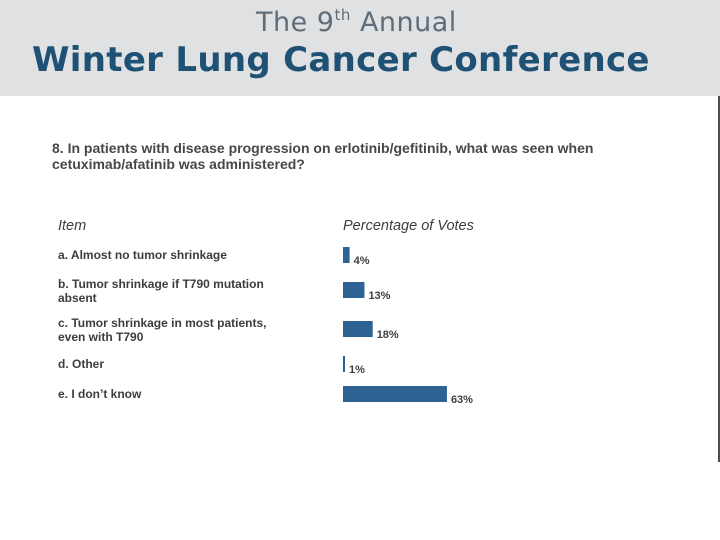 This screenshot has width=720, height=540. I want to click on item-label-line: b. Tumor shrinkage if T790 mutation, so click(161, 284).